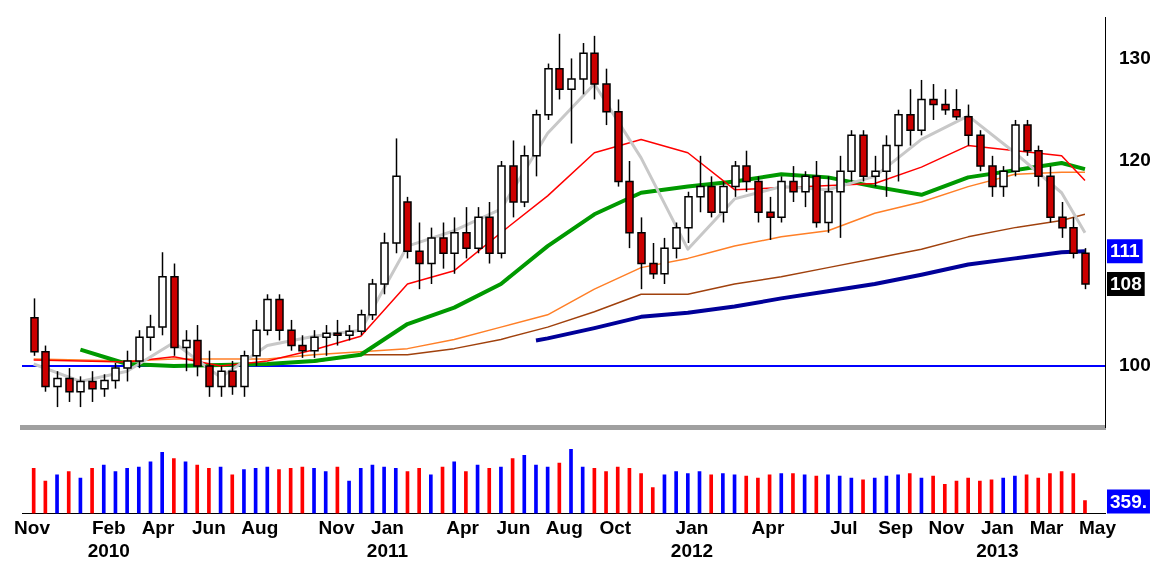 The image size is (1160, 567). I want to click on x-tick-label: Feb 2010, so click(108, 539).